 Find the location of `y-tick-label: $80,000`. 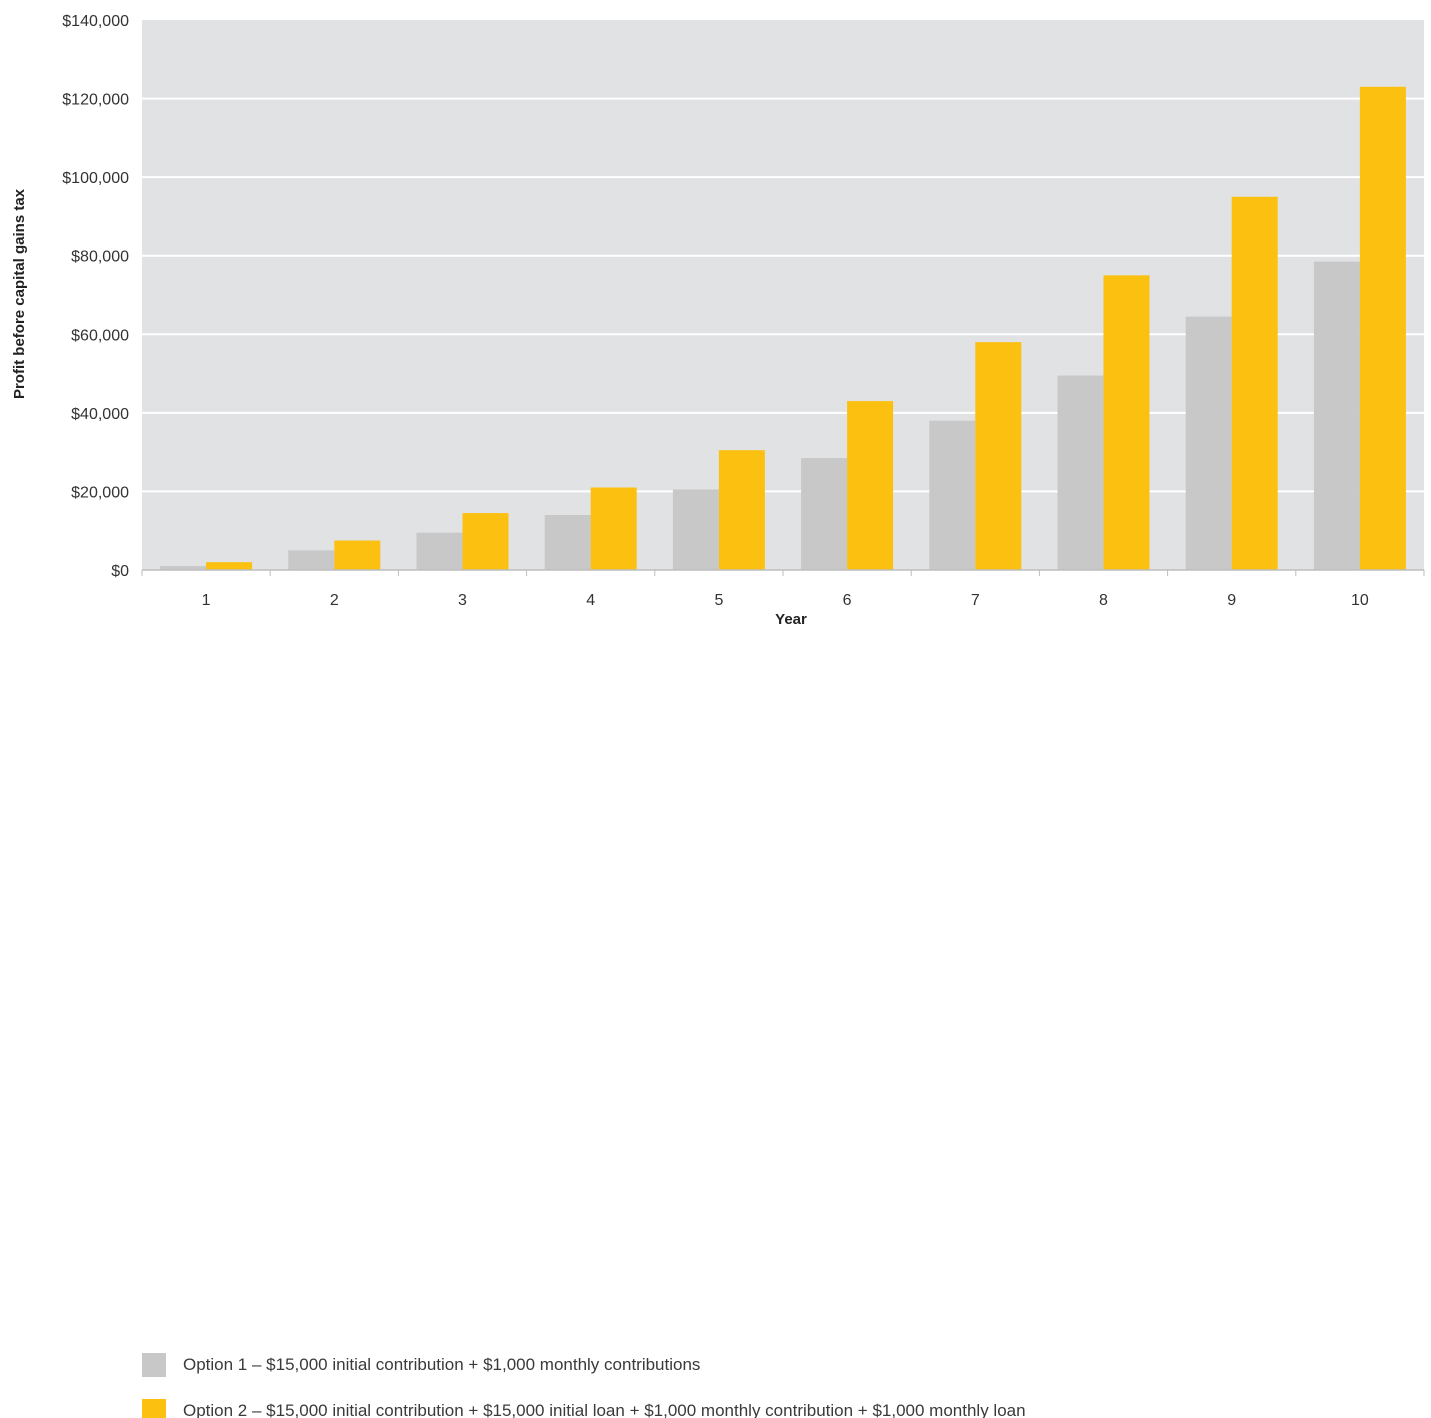

y-tick-label: $80,000 is located at coordinates (100, 257).